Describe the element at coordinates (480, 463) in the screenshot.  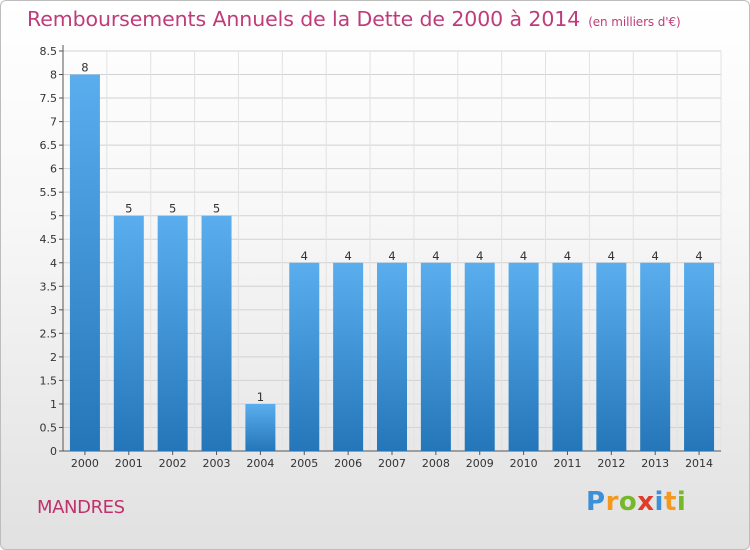
I see `x-tick-label-2009: 2009` at that location.